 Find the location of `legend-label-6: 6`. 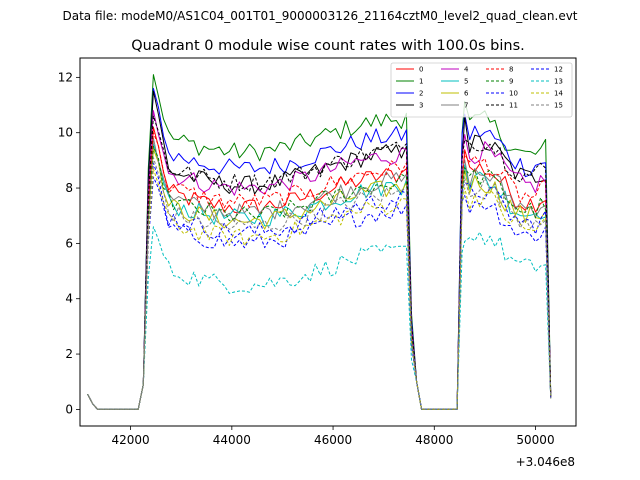

legend-label-6: 6 is located at coordinates (466, 94).